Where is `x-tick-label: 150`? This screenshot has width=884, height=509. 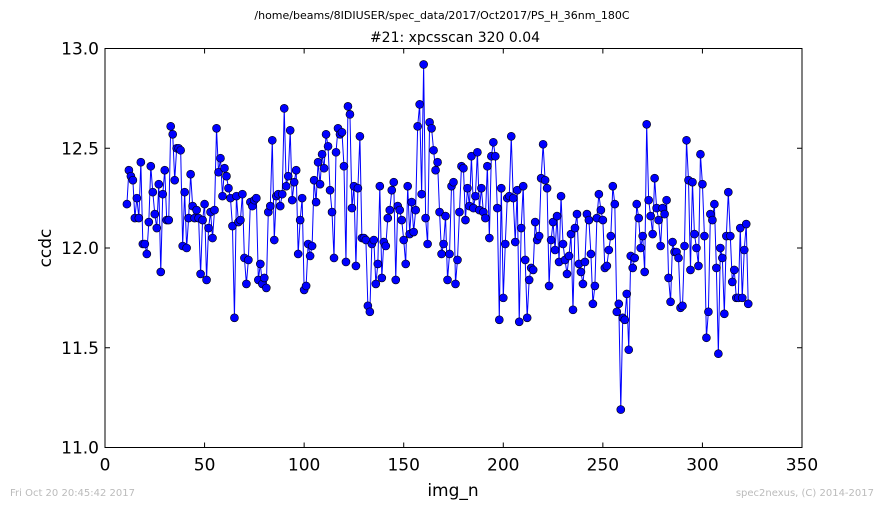
x-tick-label: 150 is located at coordinates (403, 466).